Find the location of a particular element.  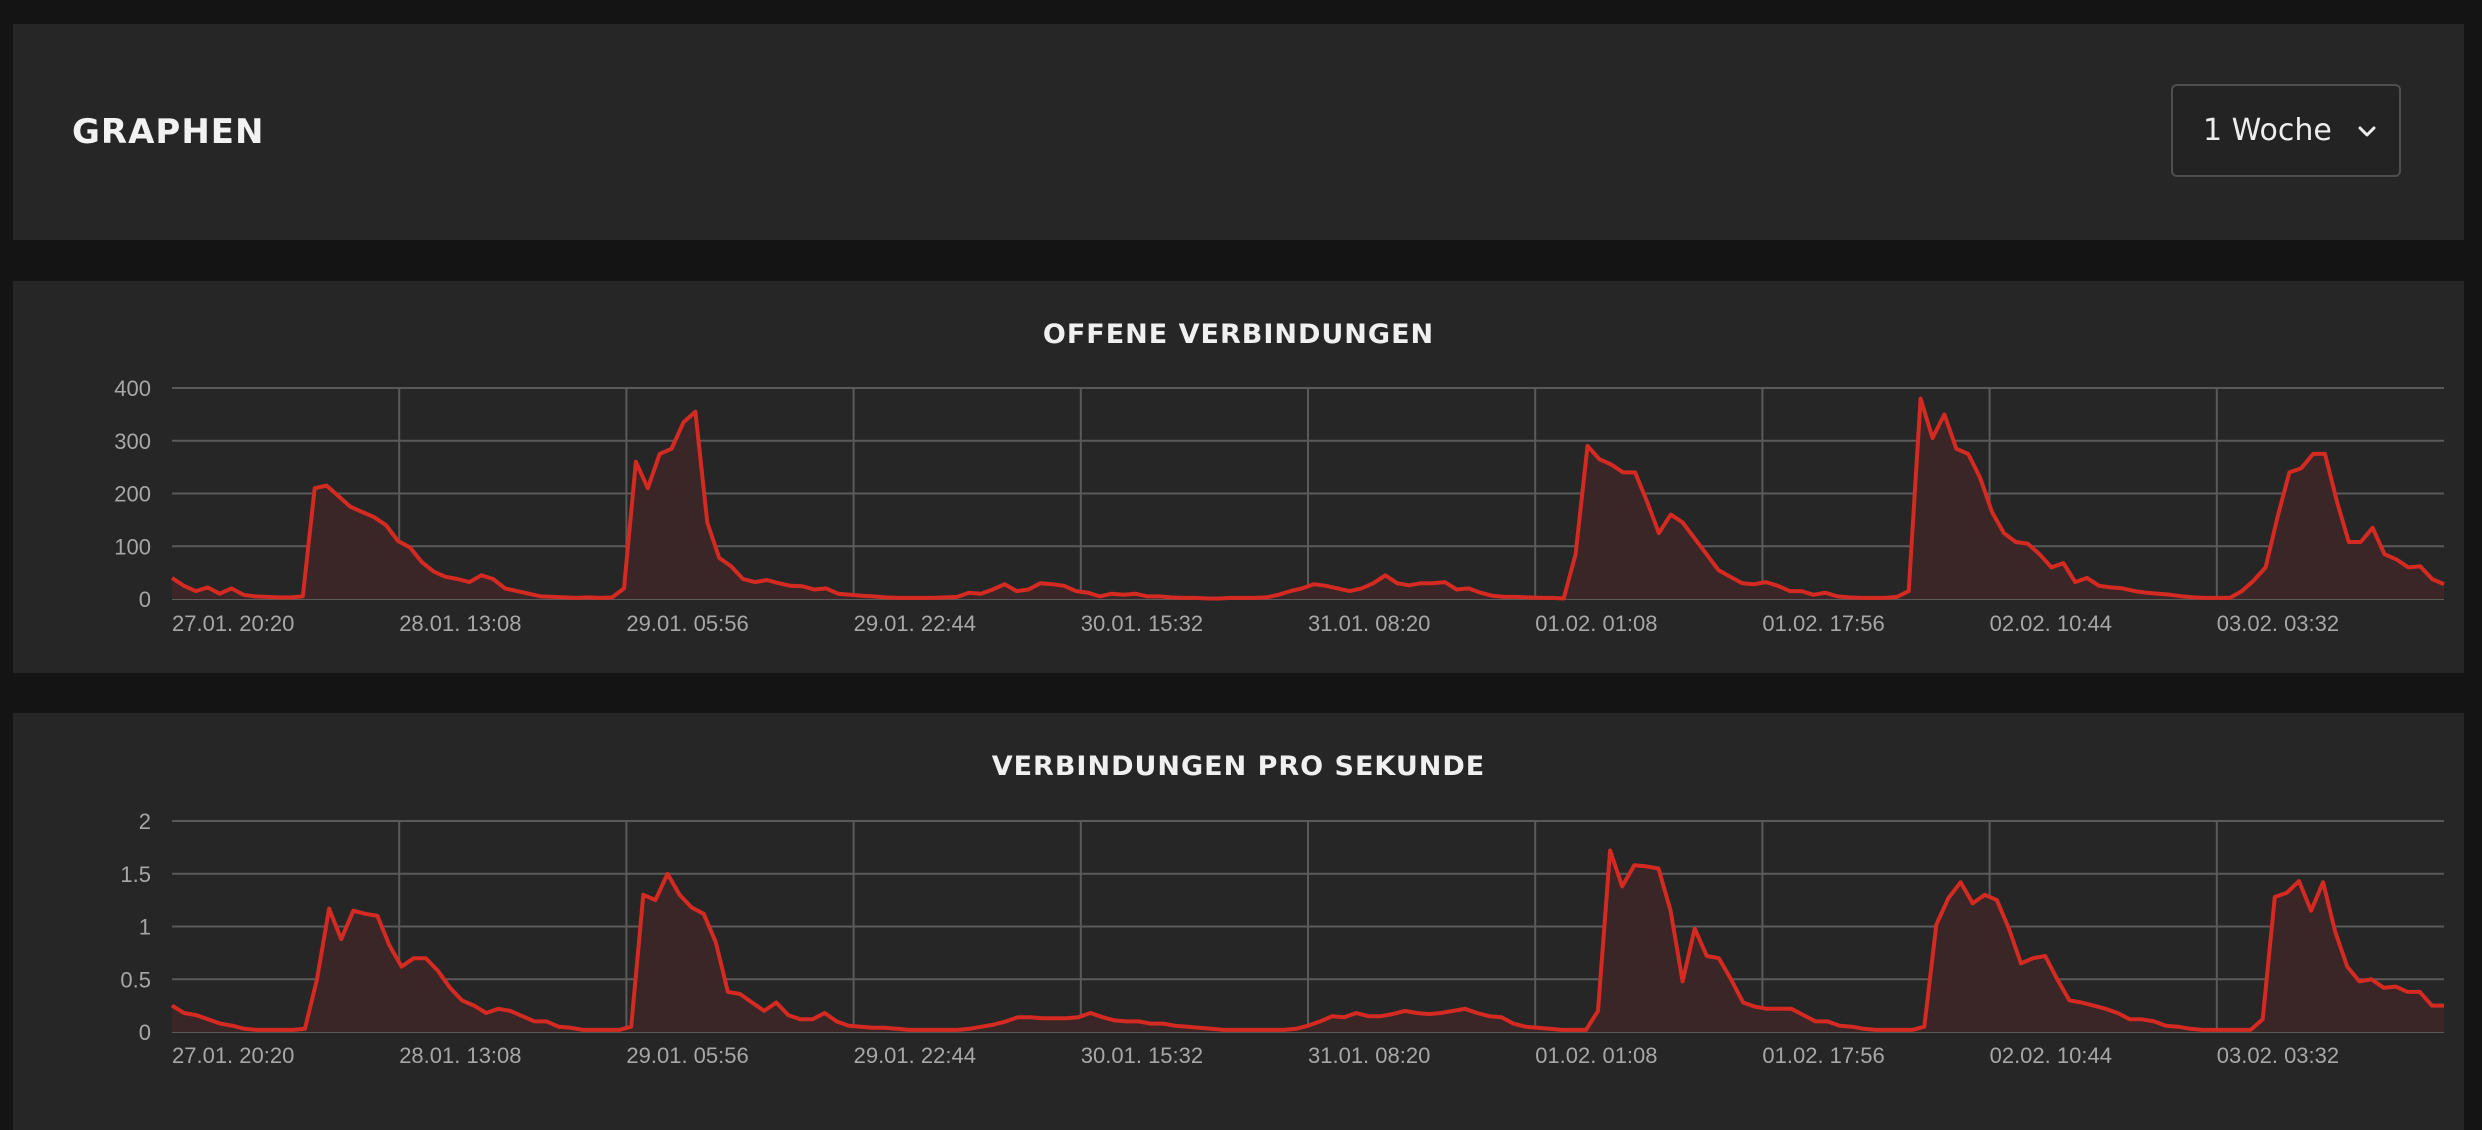

time-range-value: 1 Woche is located at coordinates (2267, 130).